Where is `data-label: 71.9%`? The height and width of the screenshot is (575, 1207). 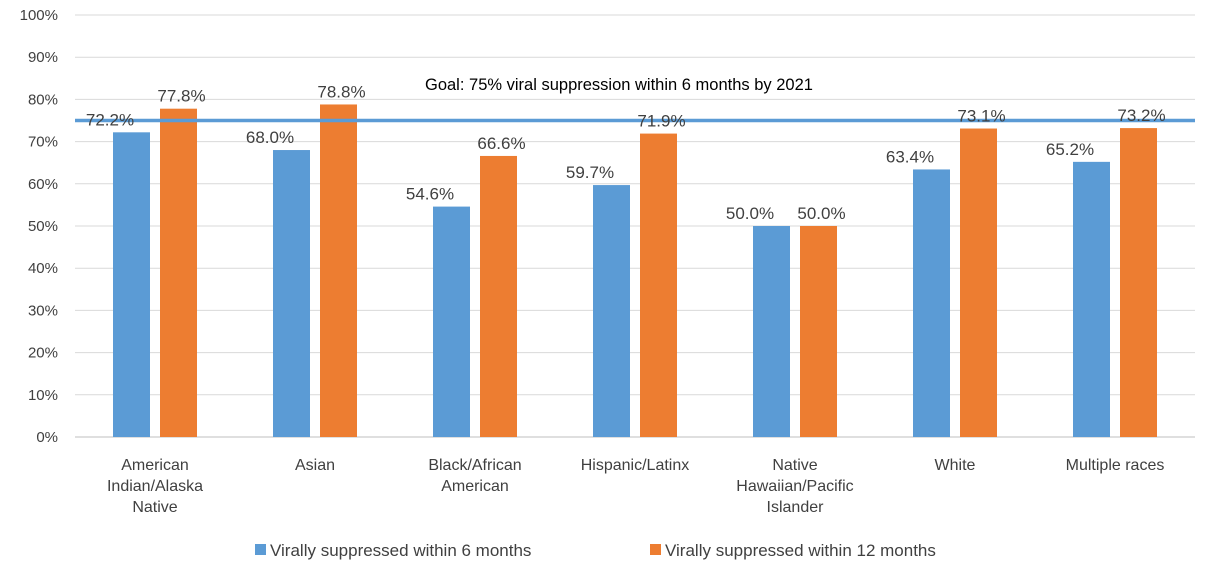
data-label: 71.9% is located at coordinates (661, 121).